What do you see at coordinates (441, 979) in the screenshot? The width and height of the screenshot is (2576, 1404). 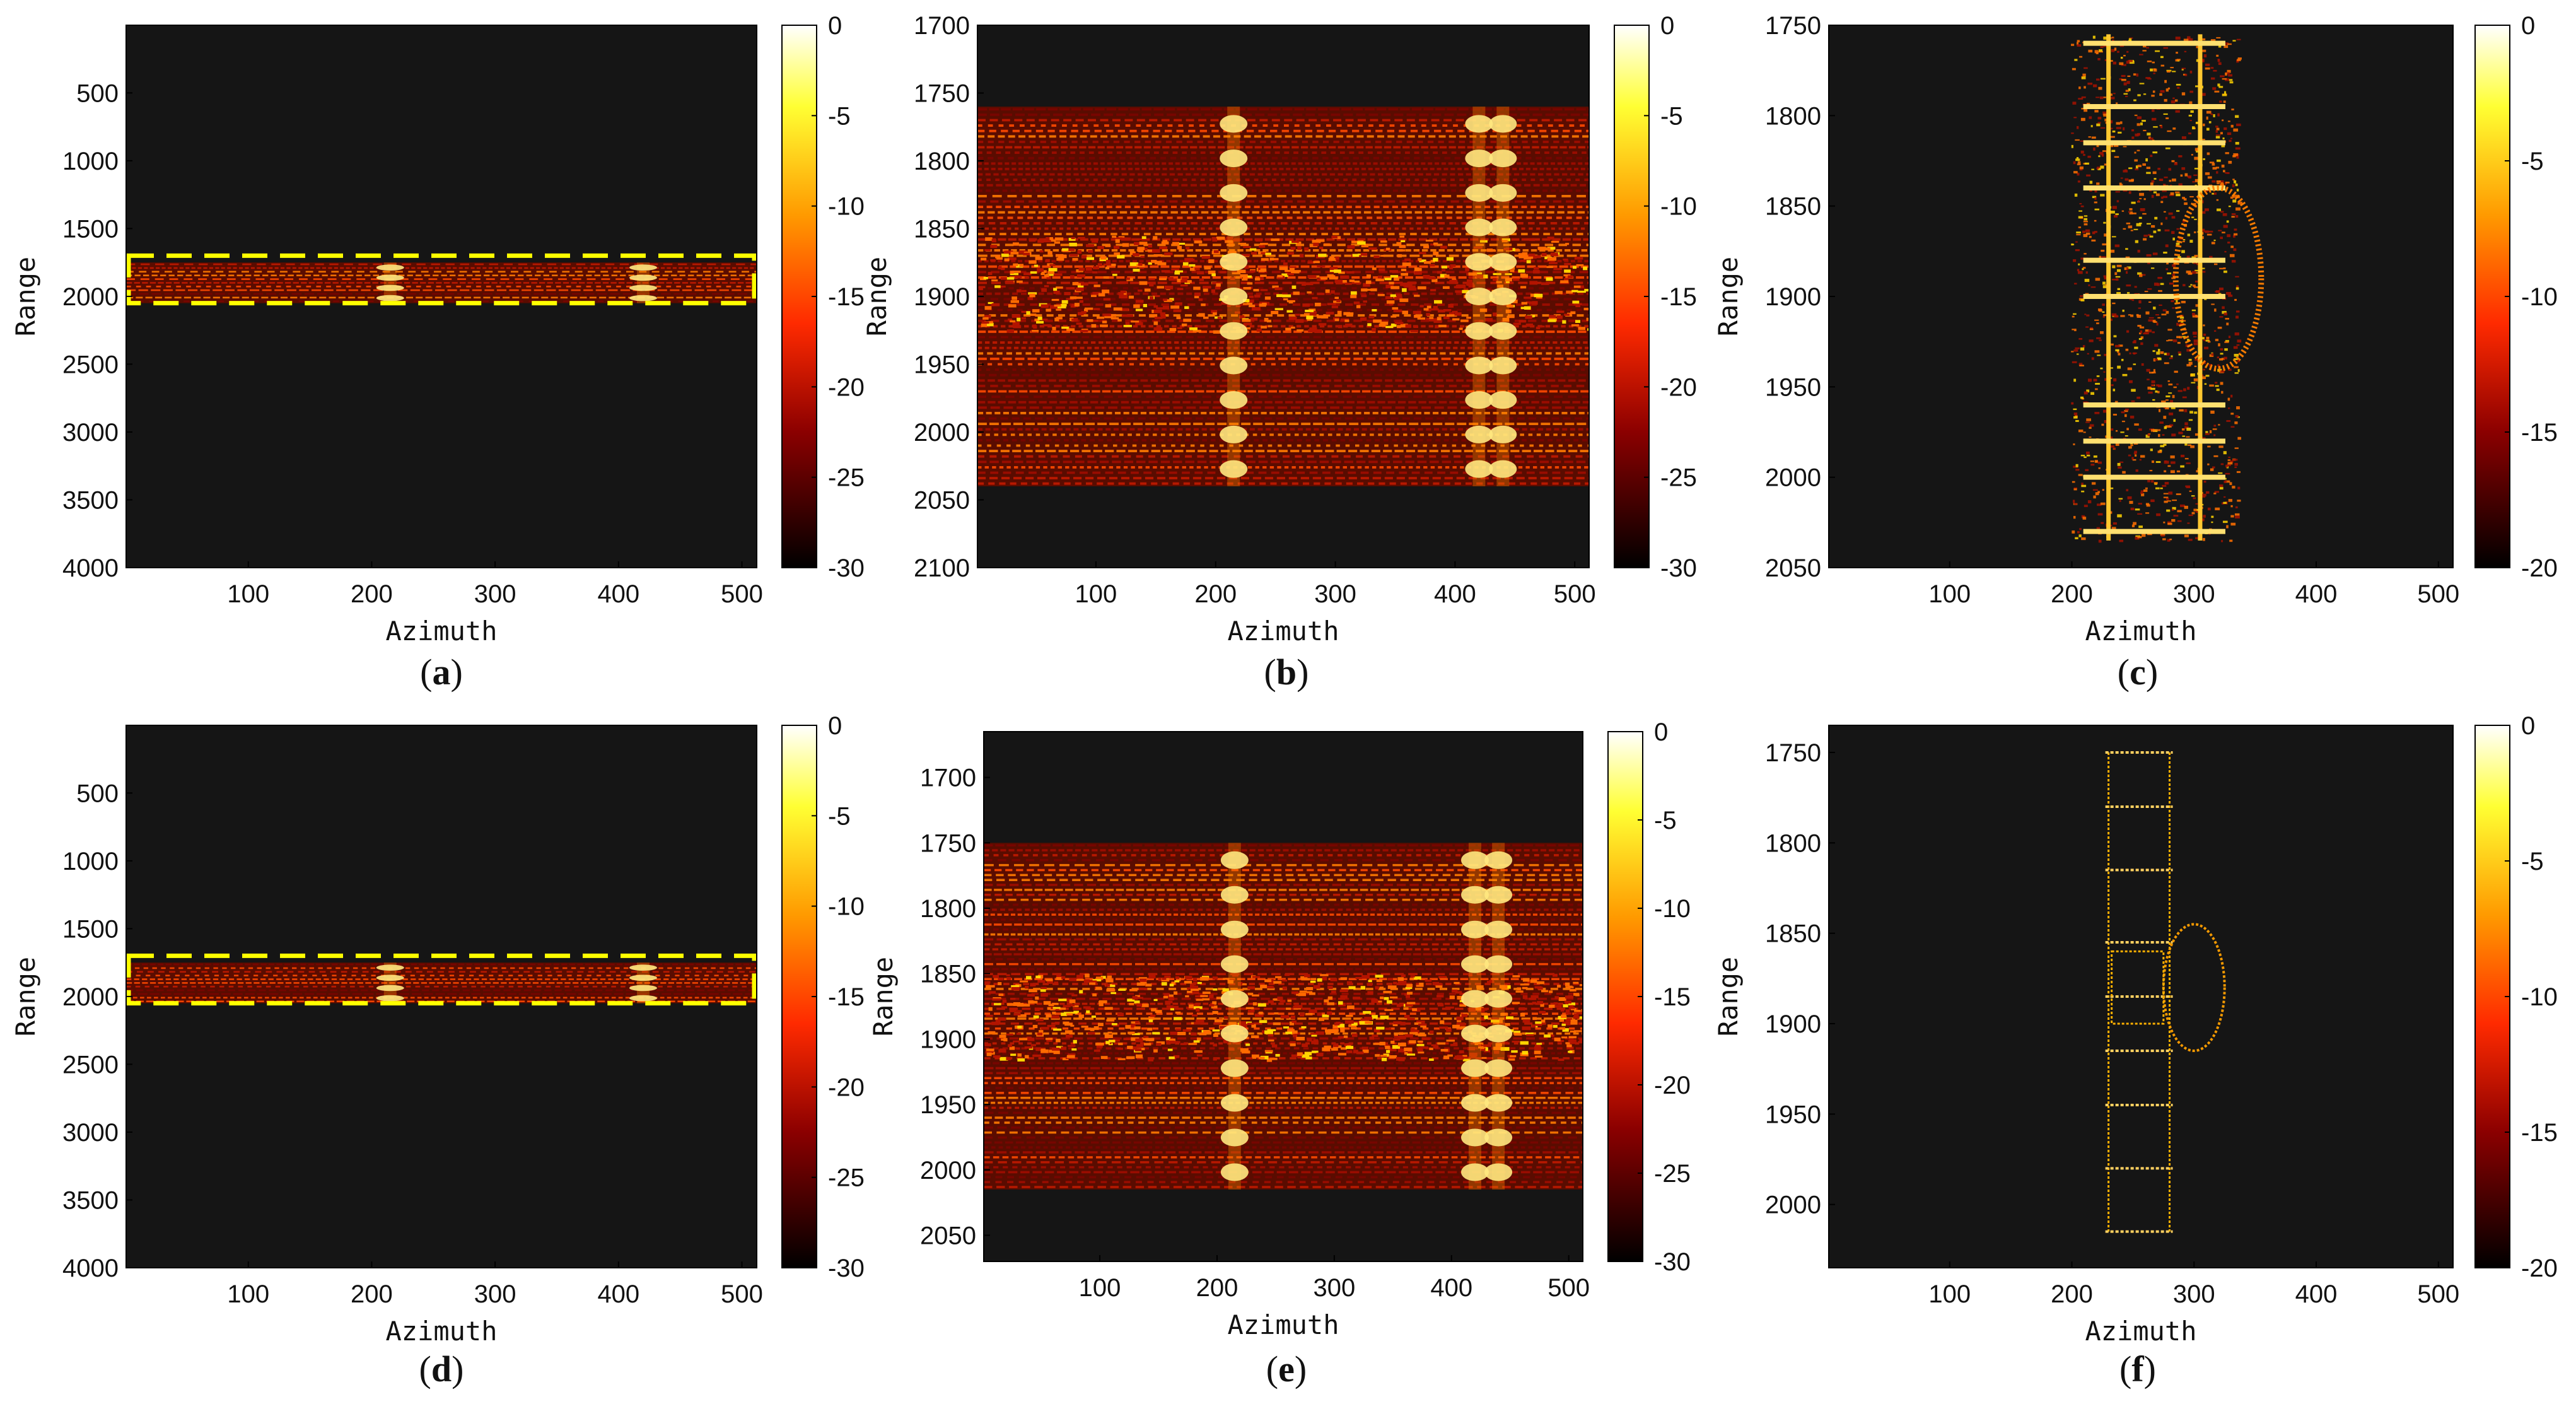 I see `heatmap-content` at bounding box center [441, 979].